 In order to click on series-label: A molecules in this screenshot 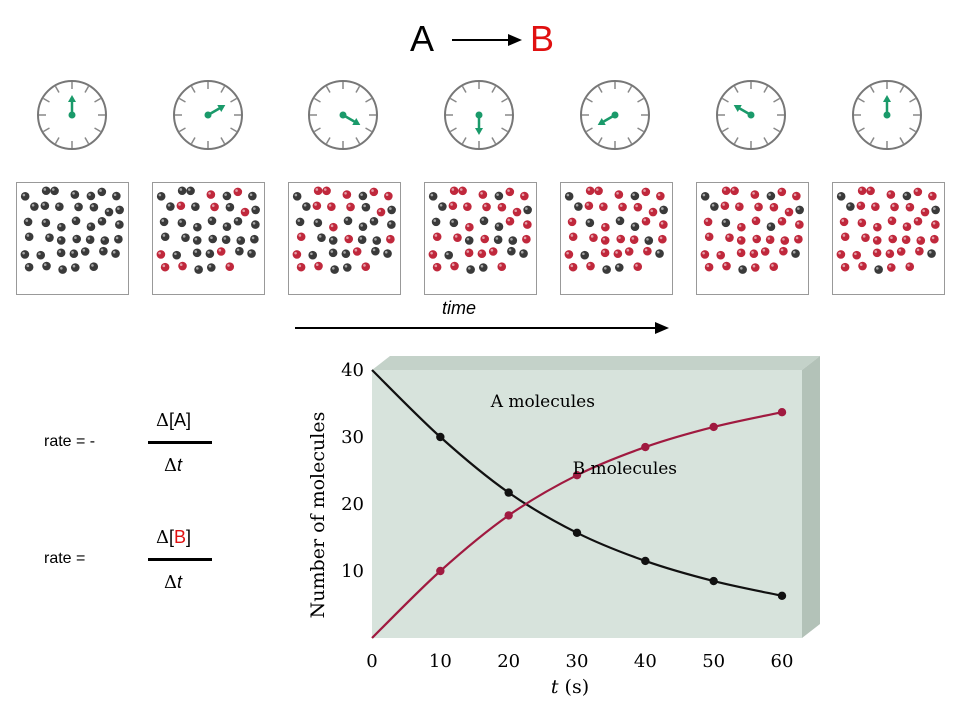, I will do `click(542, 402)`.